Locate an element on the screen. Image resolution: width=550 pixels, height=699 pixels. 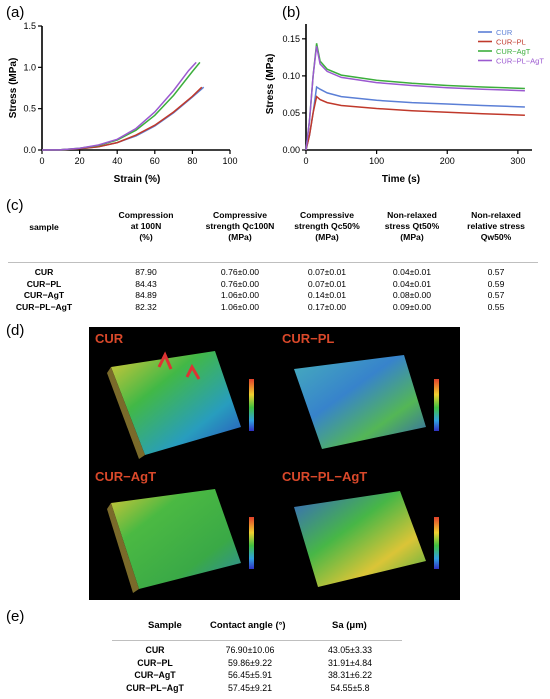
table-c-cell: 0.08±0.00 is located at coordinates (412, 295).